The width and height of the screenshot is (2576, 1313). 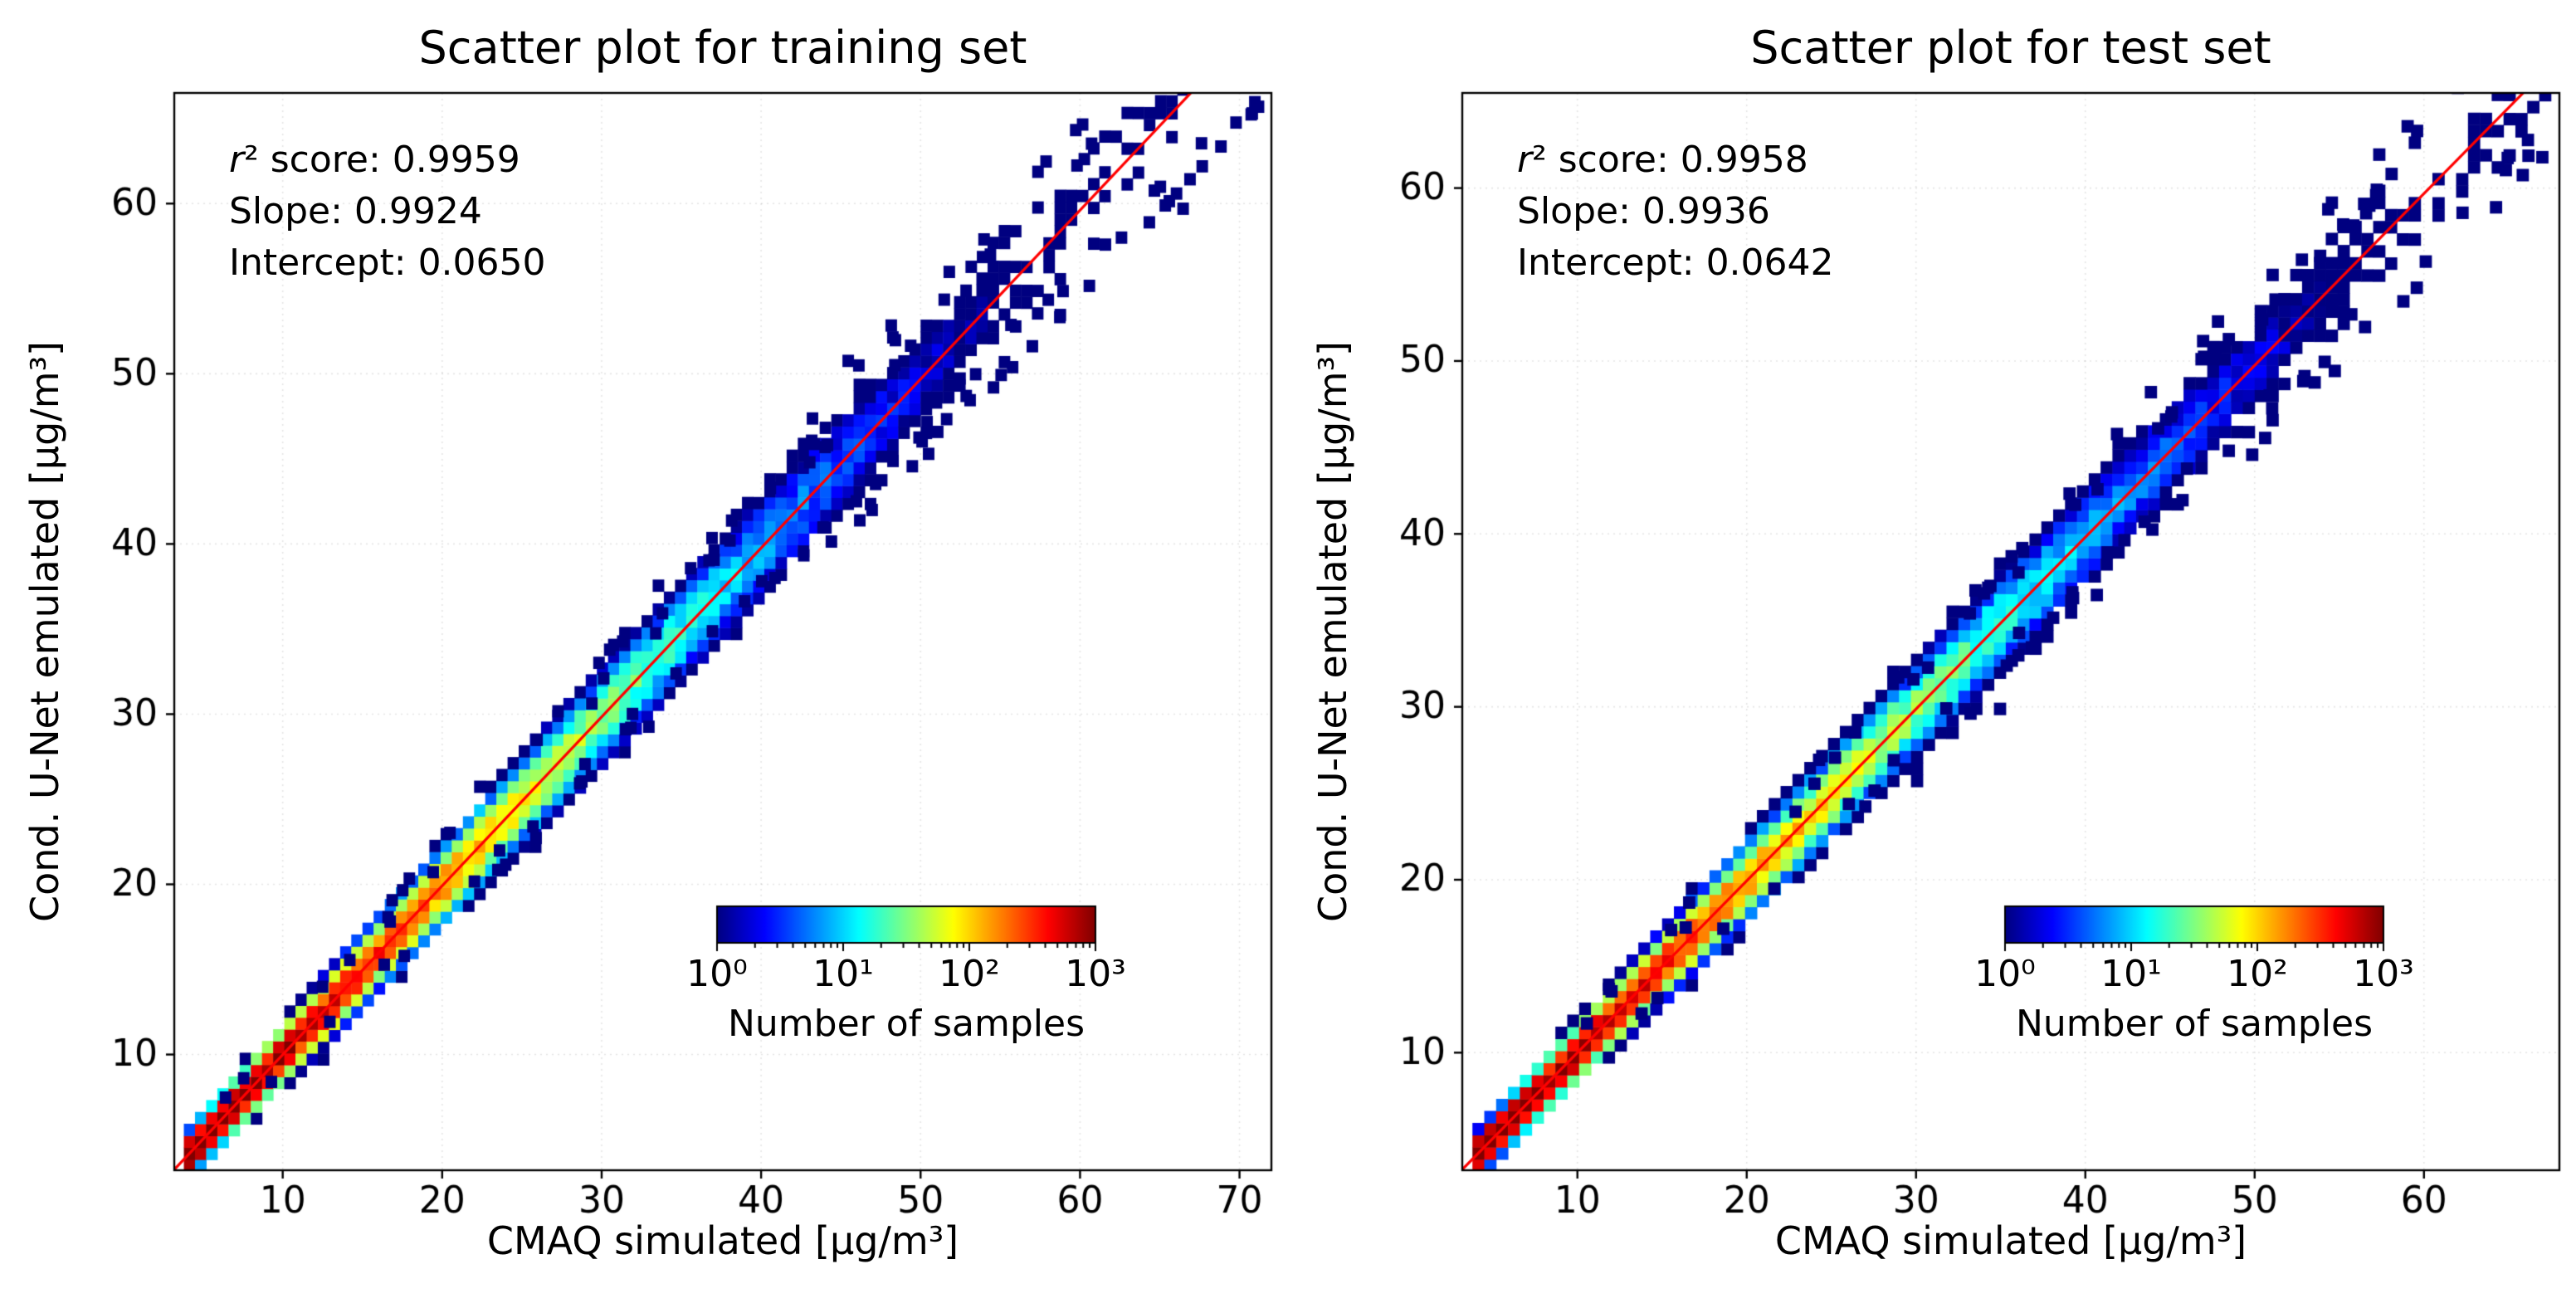 What do you see at coordinates (2010, 48) in the screenshot?
I see `plot-title: Scatter plot for test set` at bounding box center [2010, 48].